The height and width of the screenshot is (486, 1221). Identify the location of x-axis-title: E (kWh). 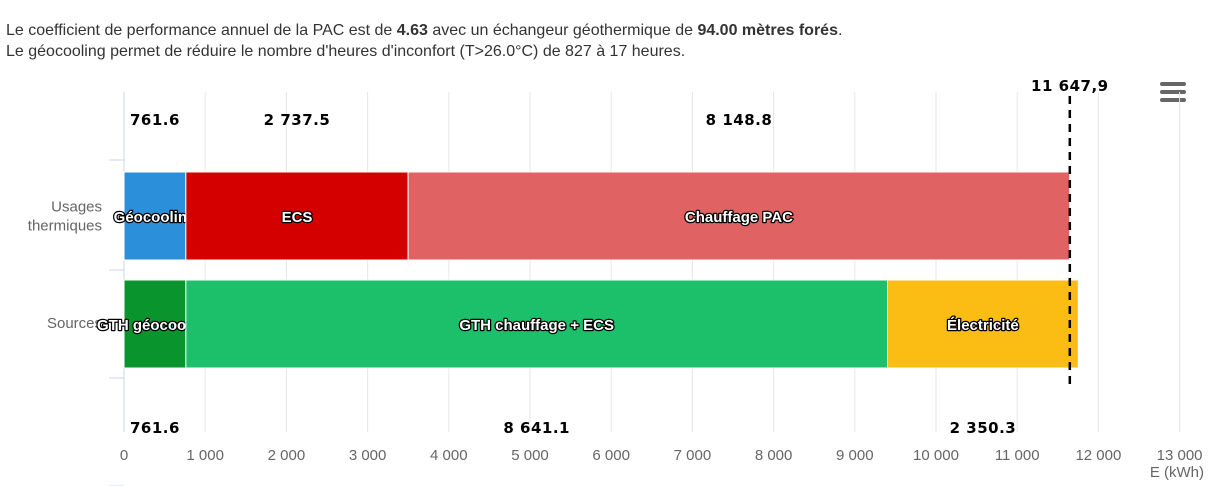
(1177, 472).